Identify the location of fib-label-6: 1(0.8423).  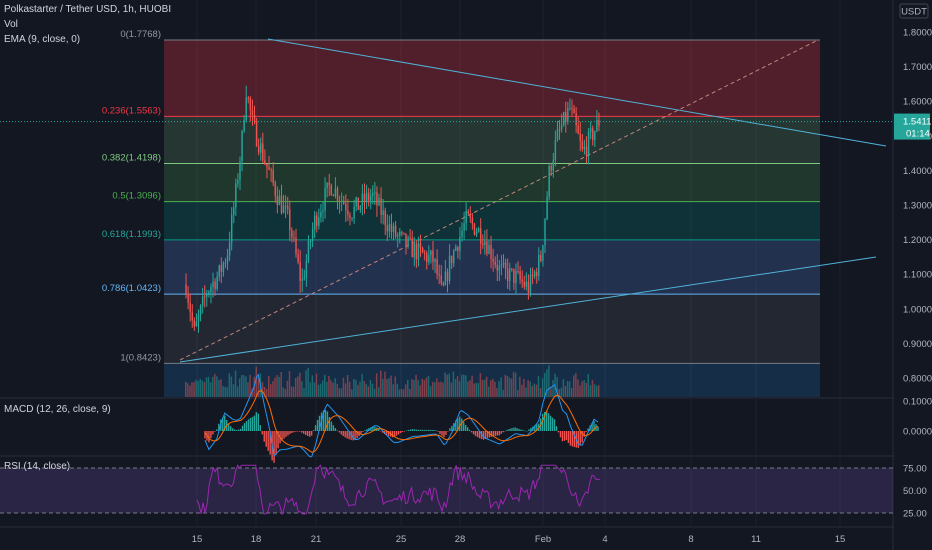
(140, 357).